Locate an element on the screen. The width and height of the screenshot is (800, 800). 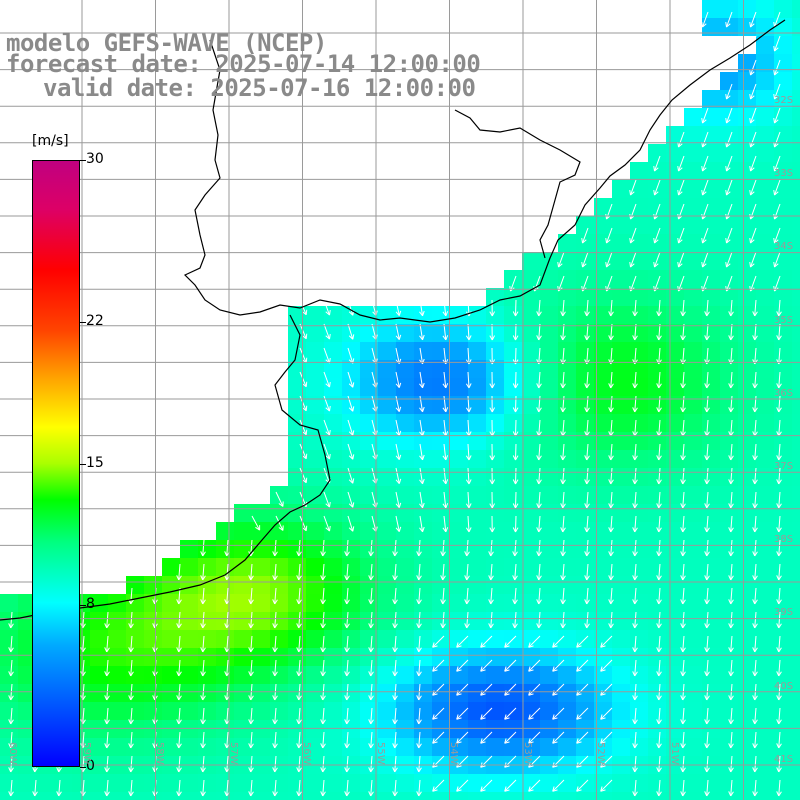
colorbar-tick-mark is located at coordinates (83, 767).